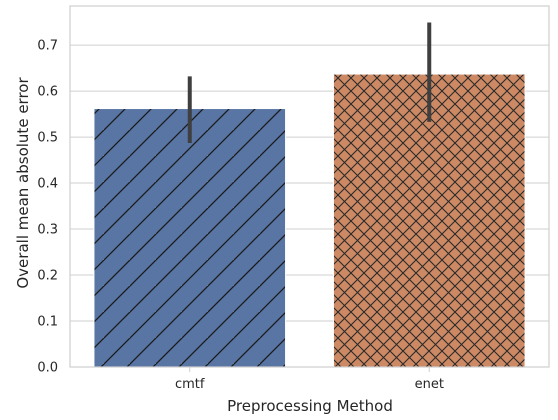 This screenshot has height=420, width=558. Describe the element at coordinates (47, 46) in the screenshot. I see `y-tick-label: 0.7` at that location.